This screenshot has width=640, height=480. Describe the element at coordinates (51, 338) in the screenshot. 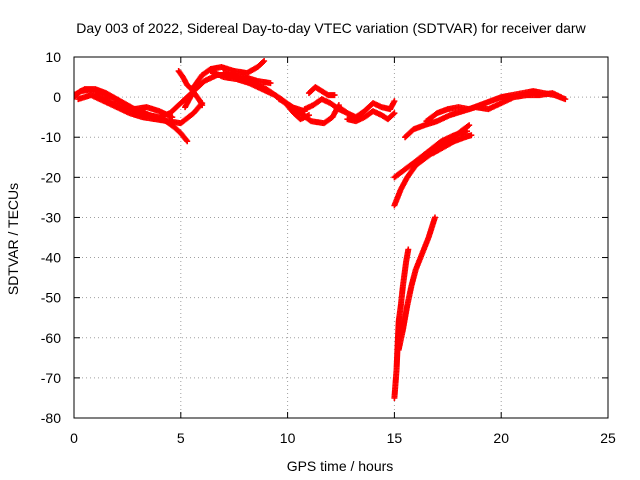

I see `y-tick-label: -60` at that location.